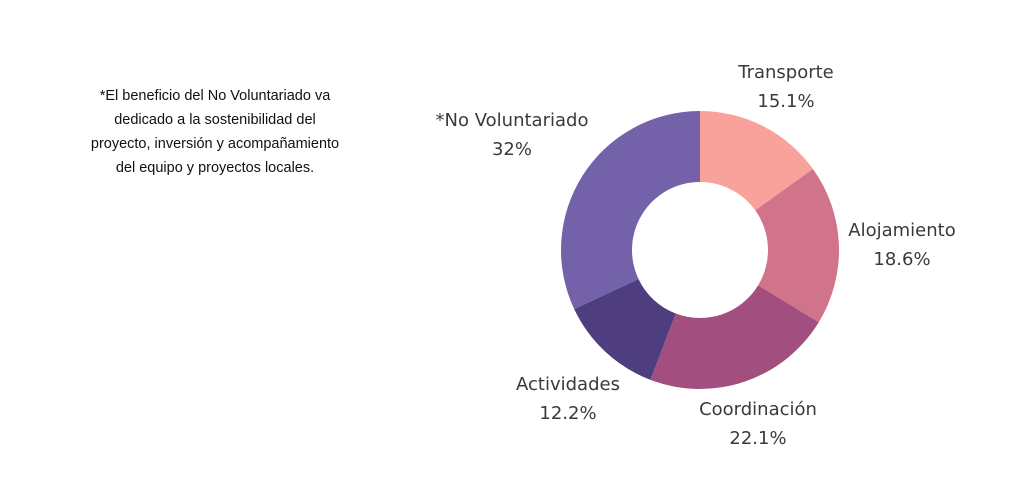 The image size is (1024, 480). What do you see at coordinates (756, 161) in the screenshot?
I see `slice-transporte` at bounding box center [756, 161].